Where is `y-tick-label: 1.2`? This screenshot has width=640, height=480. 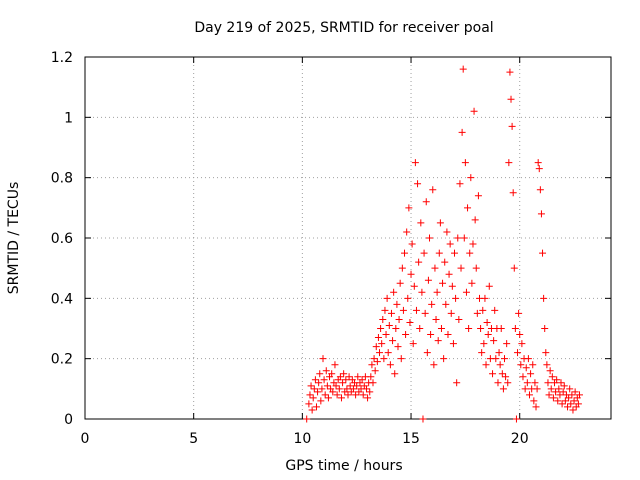 y-tick-label: 1.2 is located at coordinates (62, 58).